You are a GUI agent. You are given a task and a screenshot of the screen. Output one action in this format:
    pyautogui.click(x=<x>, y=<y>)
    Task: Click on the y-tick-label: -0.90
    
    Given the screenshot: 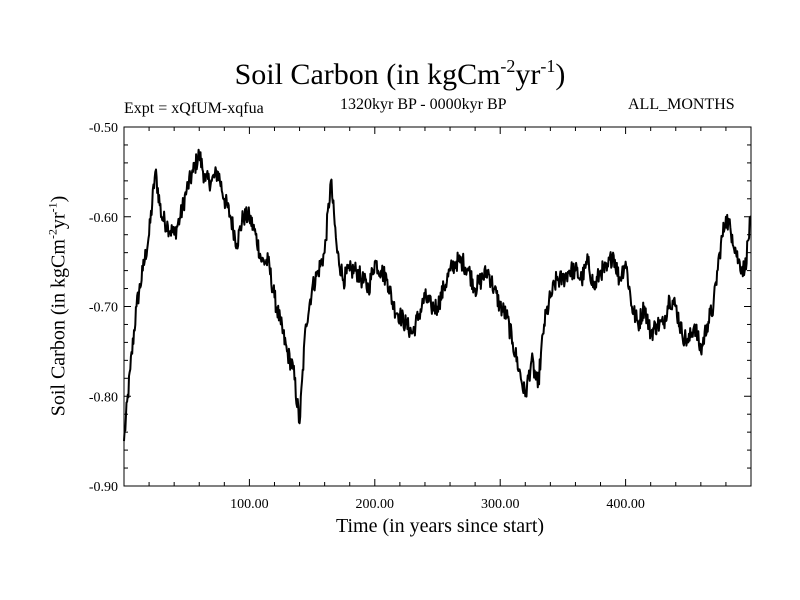 What is the action you would take?
    pyautogui.click(x=103, y=487)
    